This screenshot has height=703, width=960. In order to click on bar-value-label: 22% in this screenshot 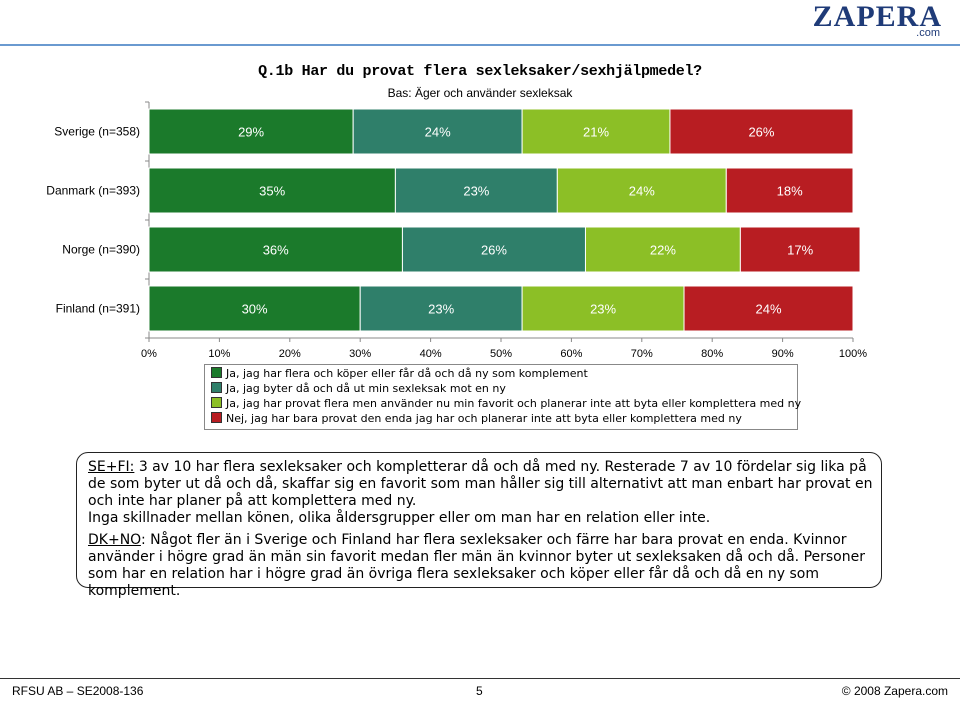, I will do `click(663, 250)`.